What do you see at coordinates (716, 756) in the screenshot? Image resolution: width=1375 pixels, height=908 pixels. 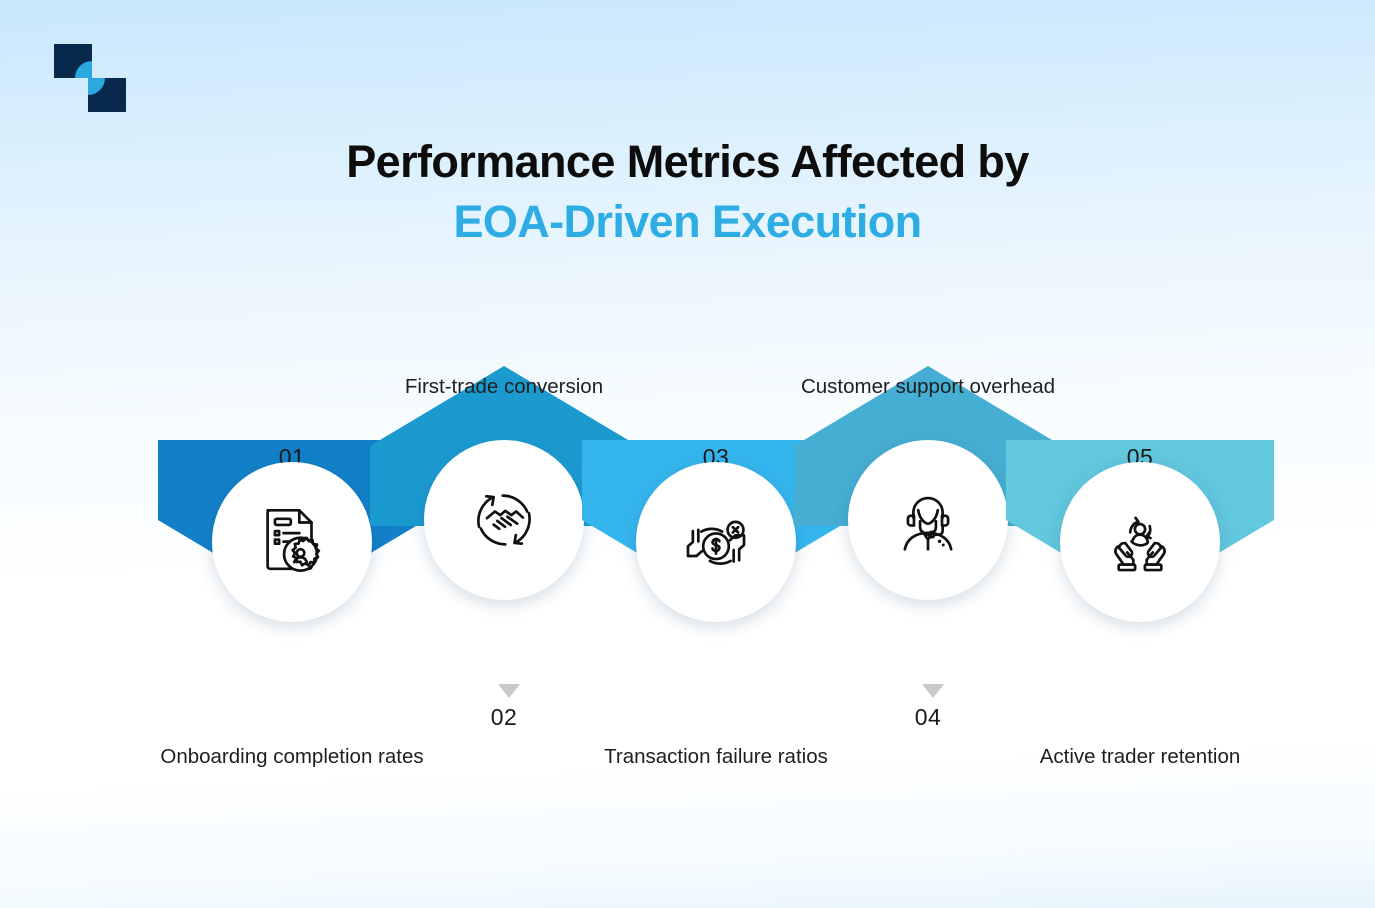 I see `step-label-03: Transaction failure ratios` at bounding box center [716, 756].